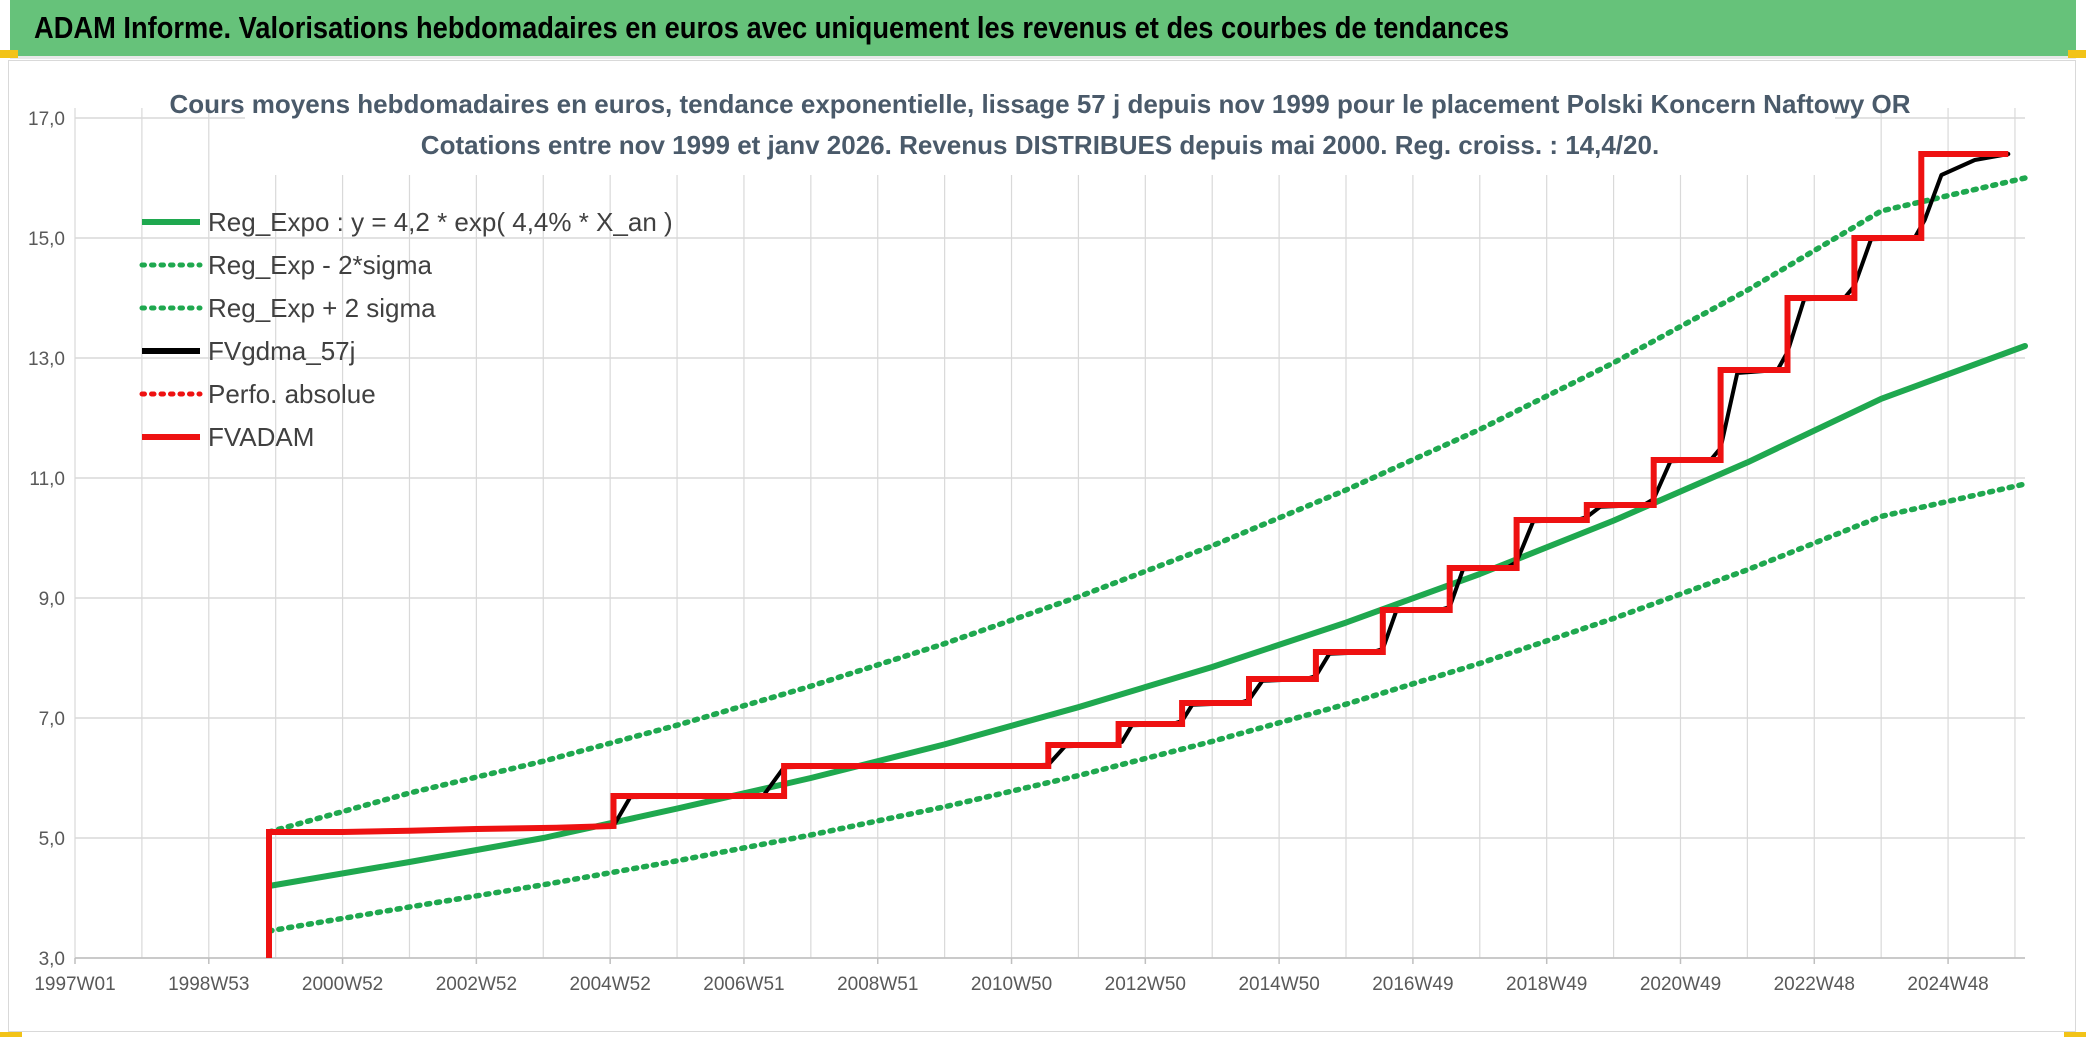 This screenshot has height=1037, width=2086. Describe the element at coordinates (261, 437) in the screenshot. I see `legend-label: FVADAM` at that location.